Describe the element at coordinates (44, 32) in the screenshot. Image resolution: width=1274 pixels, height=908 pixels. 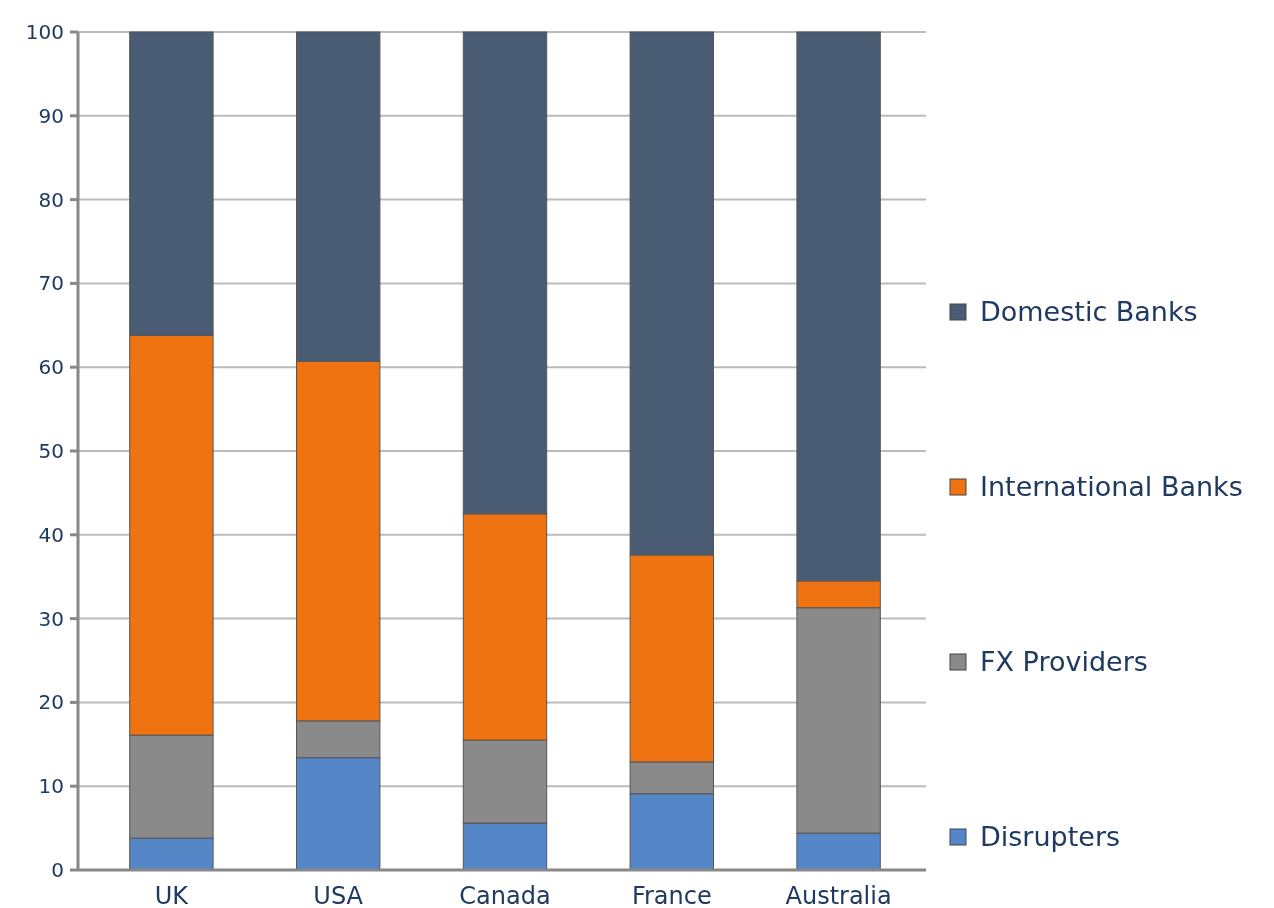
I see `y-tick-label: 100` at that location.